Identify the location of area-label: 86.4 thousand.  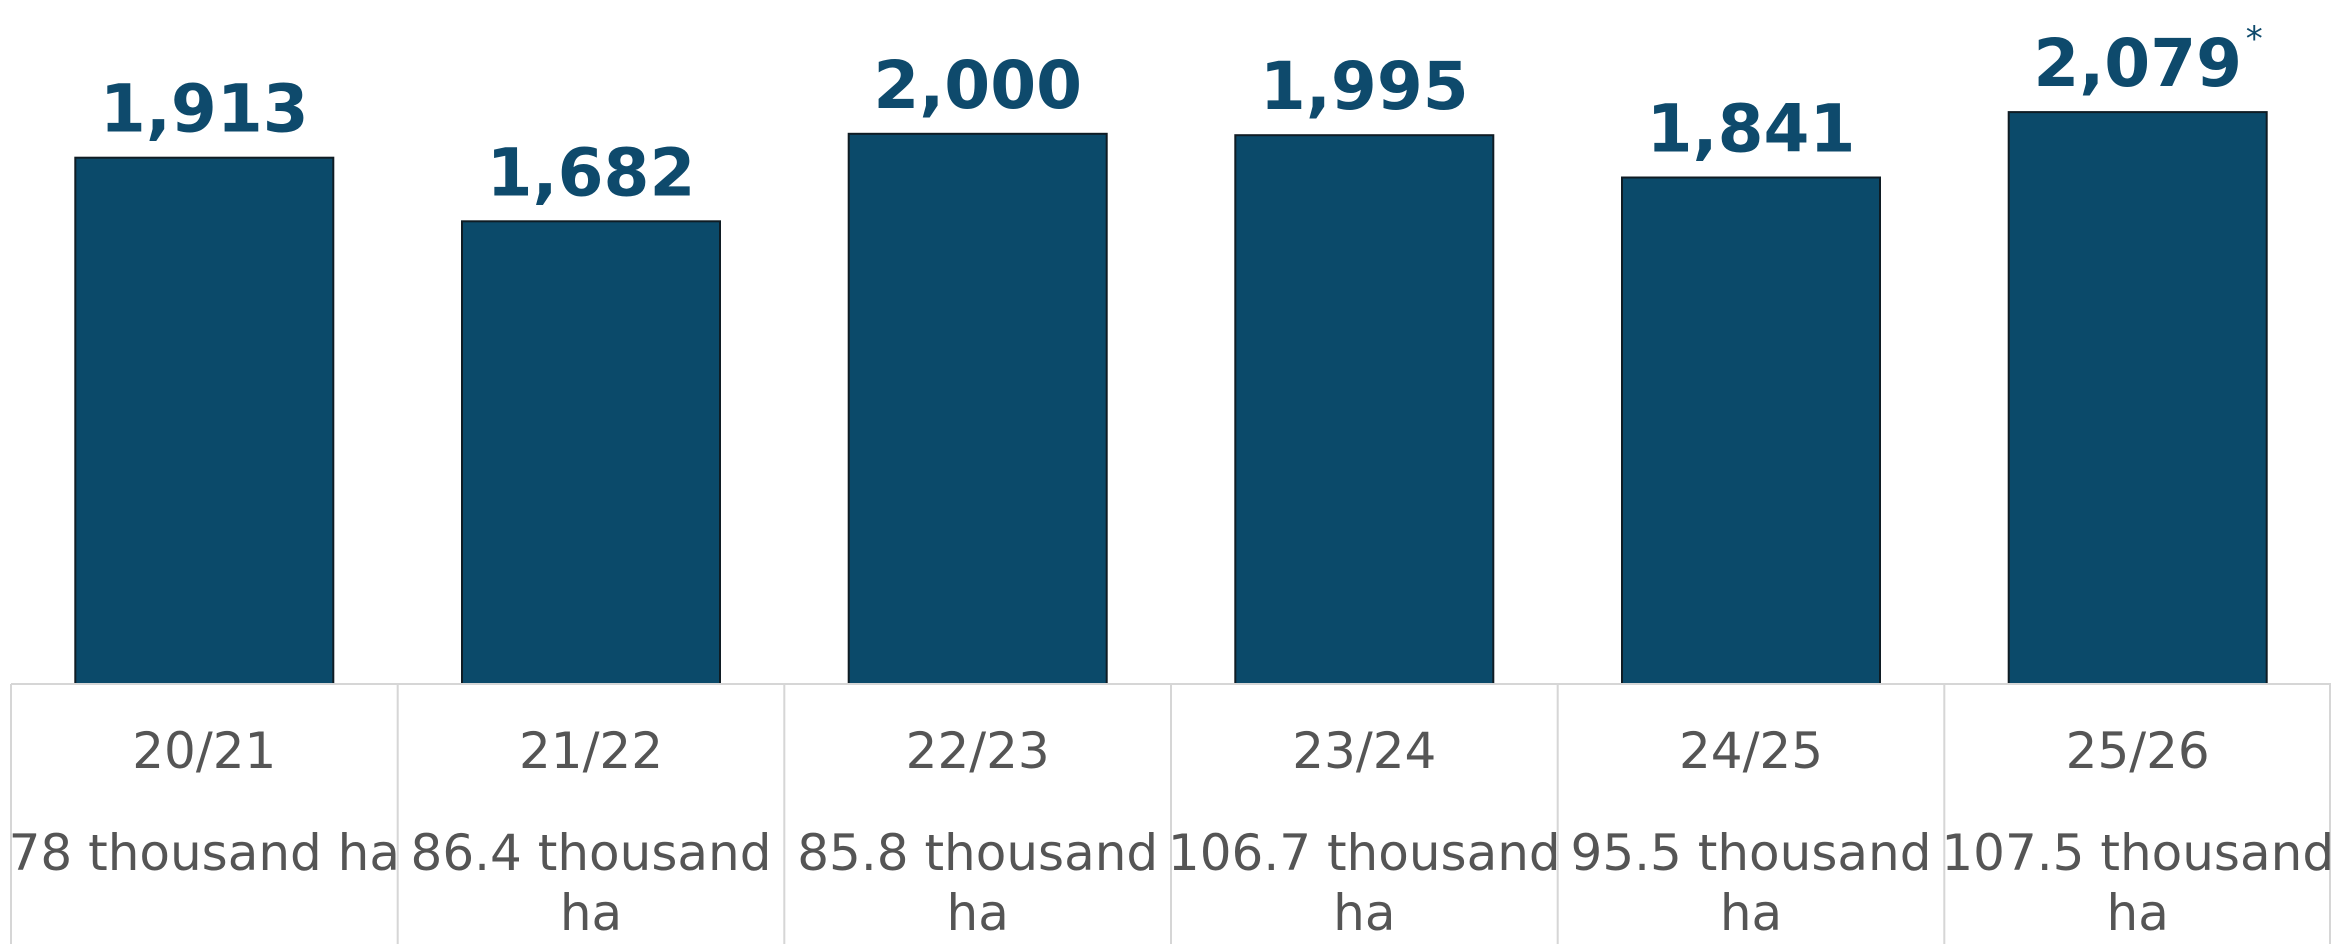
(591, 853).